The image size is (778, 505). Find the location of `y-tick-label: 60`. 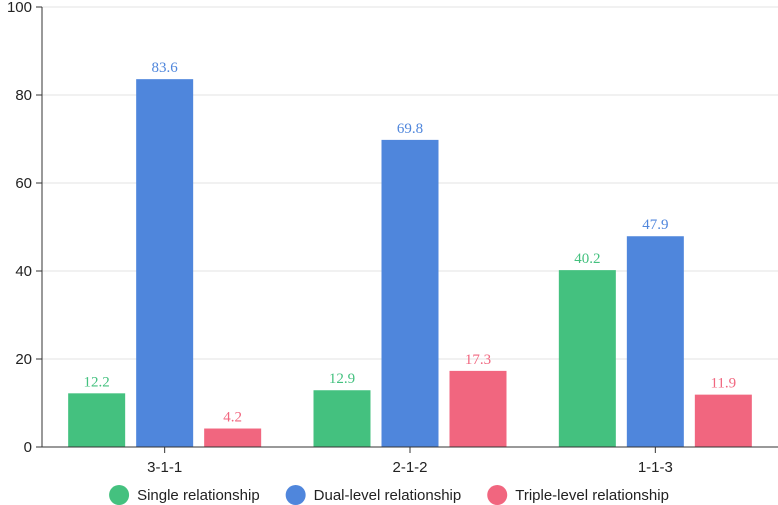

y-tick-label: 60 is located at coordinates (23, 183).